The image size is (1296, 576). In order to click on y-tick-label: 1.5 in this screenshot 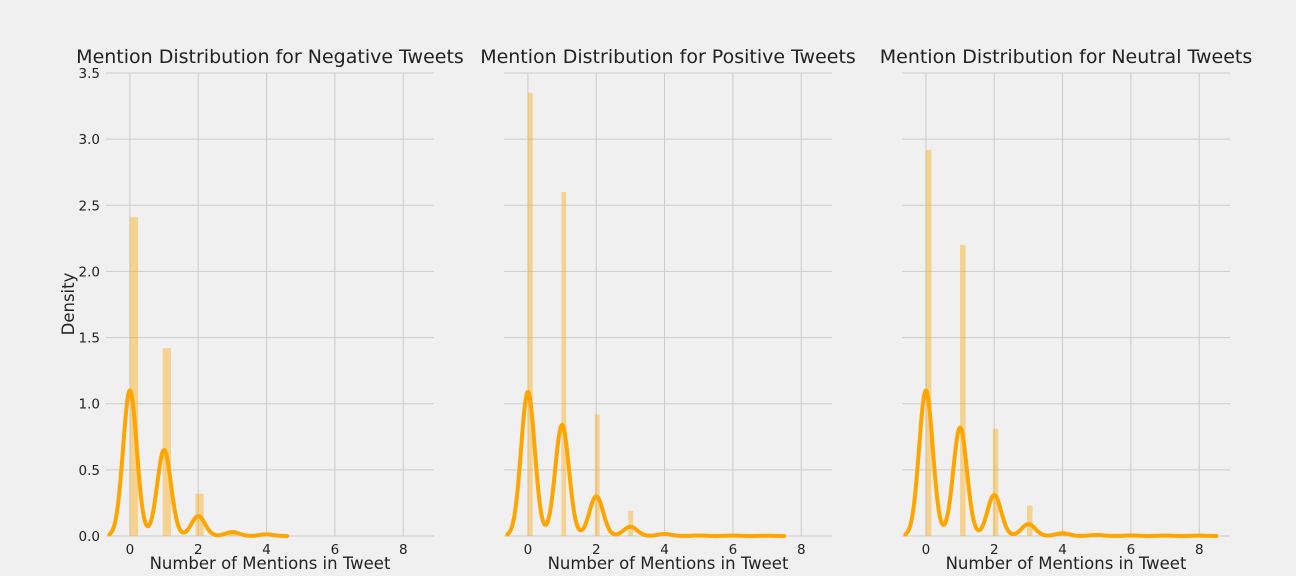, I will do `click(89, 339)`.